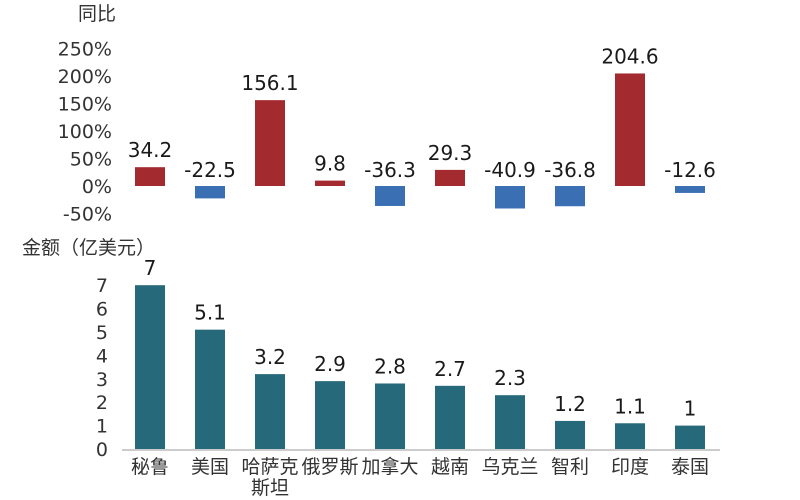 Image resolution: width=800 pixels, height=500 pixels. I want to click on category-label: 加拿大, so click(389, 466).